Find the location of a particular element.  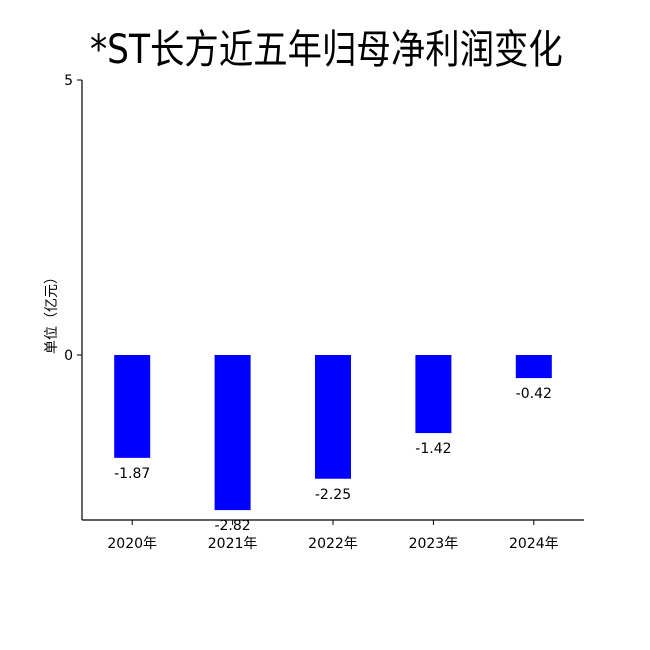

data-label-2022年: -2.25 is located at coordinates (333, 495).